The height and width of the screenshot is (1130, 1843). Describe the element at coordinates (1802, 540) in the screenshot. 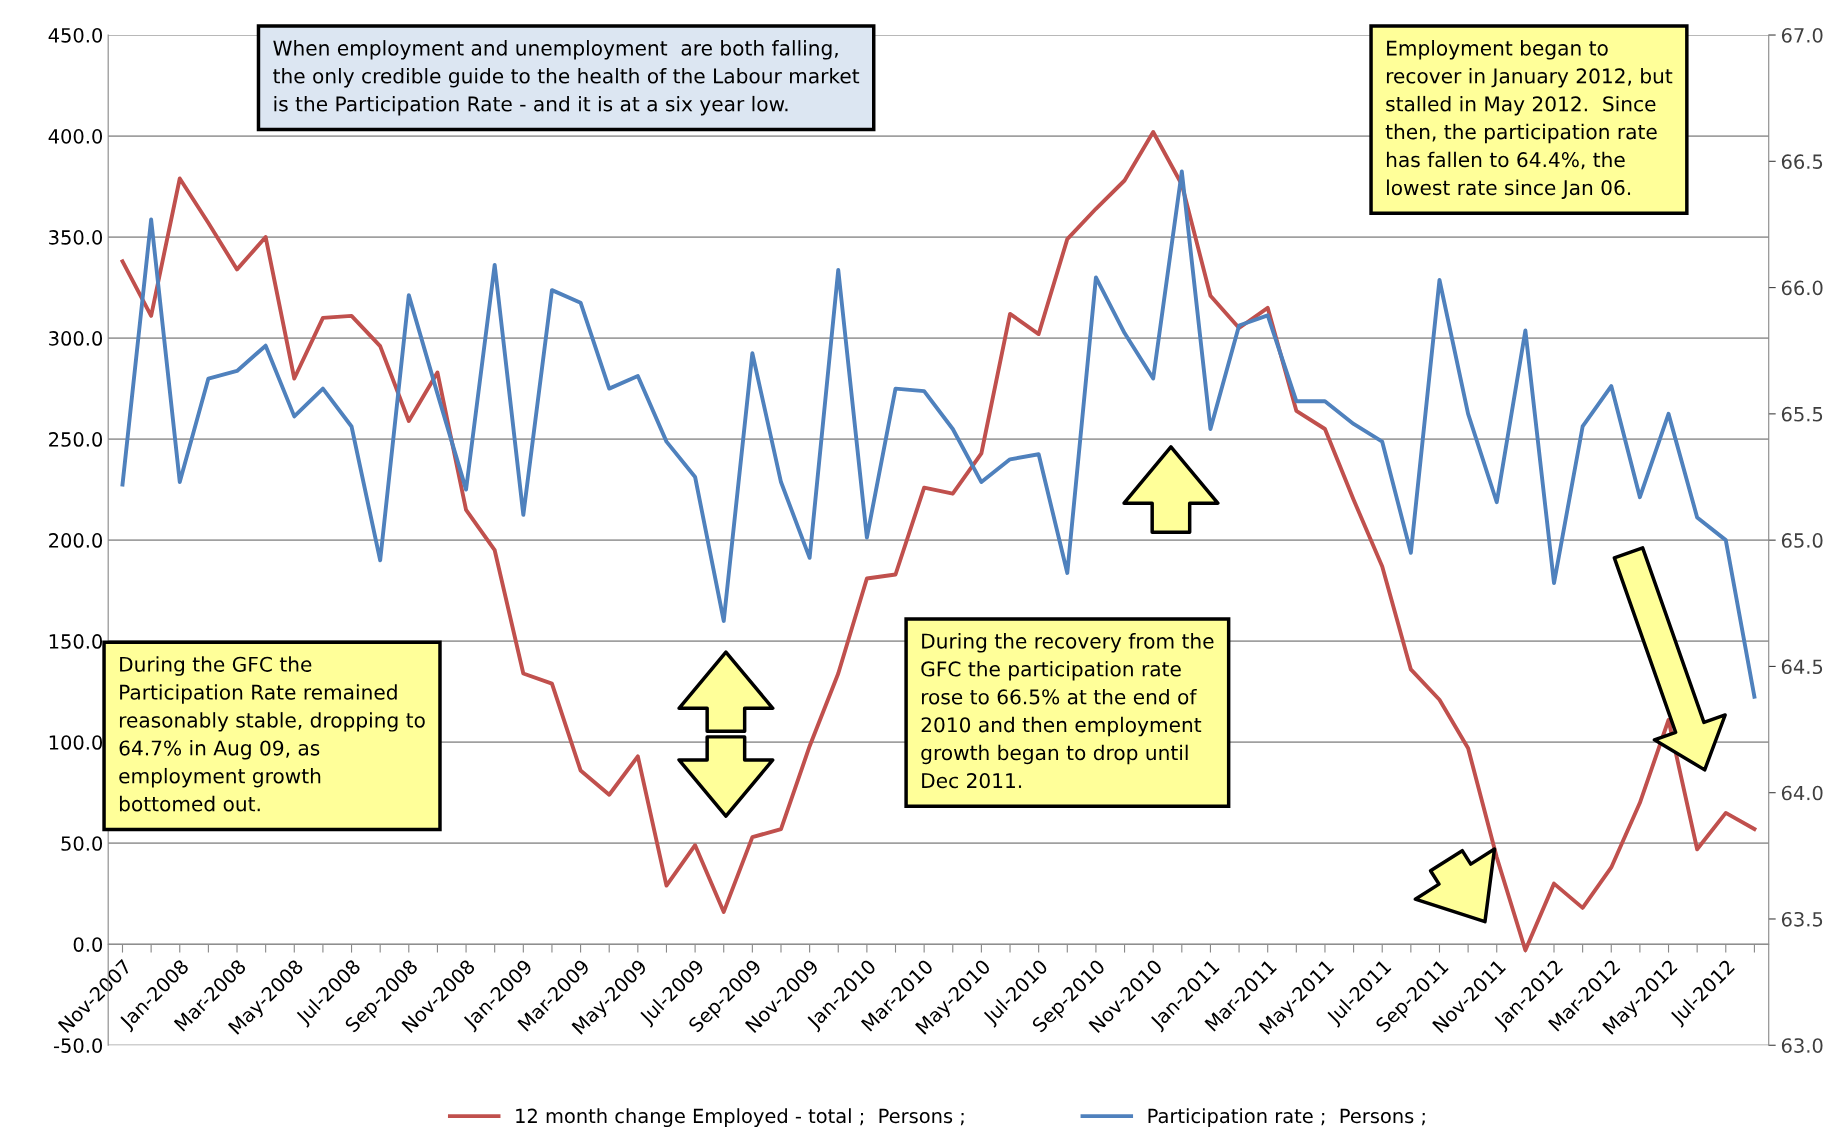

I see `y2-tick-label: 65.0` at that location.